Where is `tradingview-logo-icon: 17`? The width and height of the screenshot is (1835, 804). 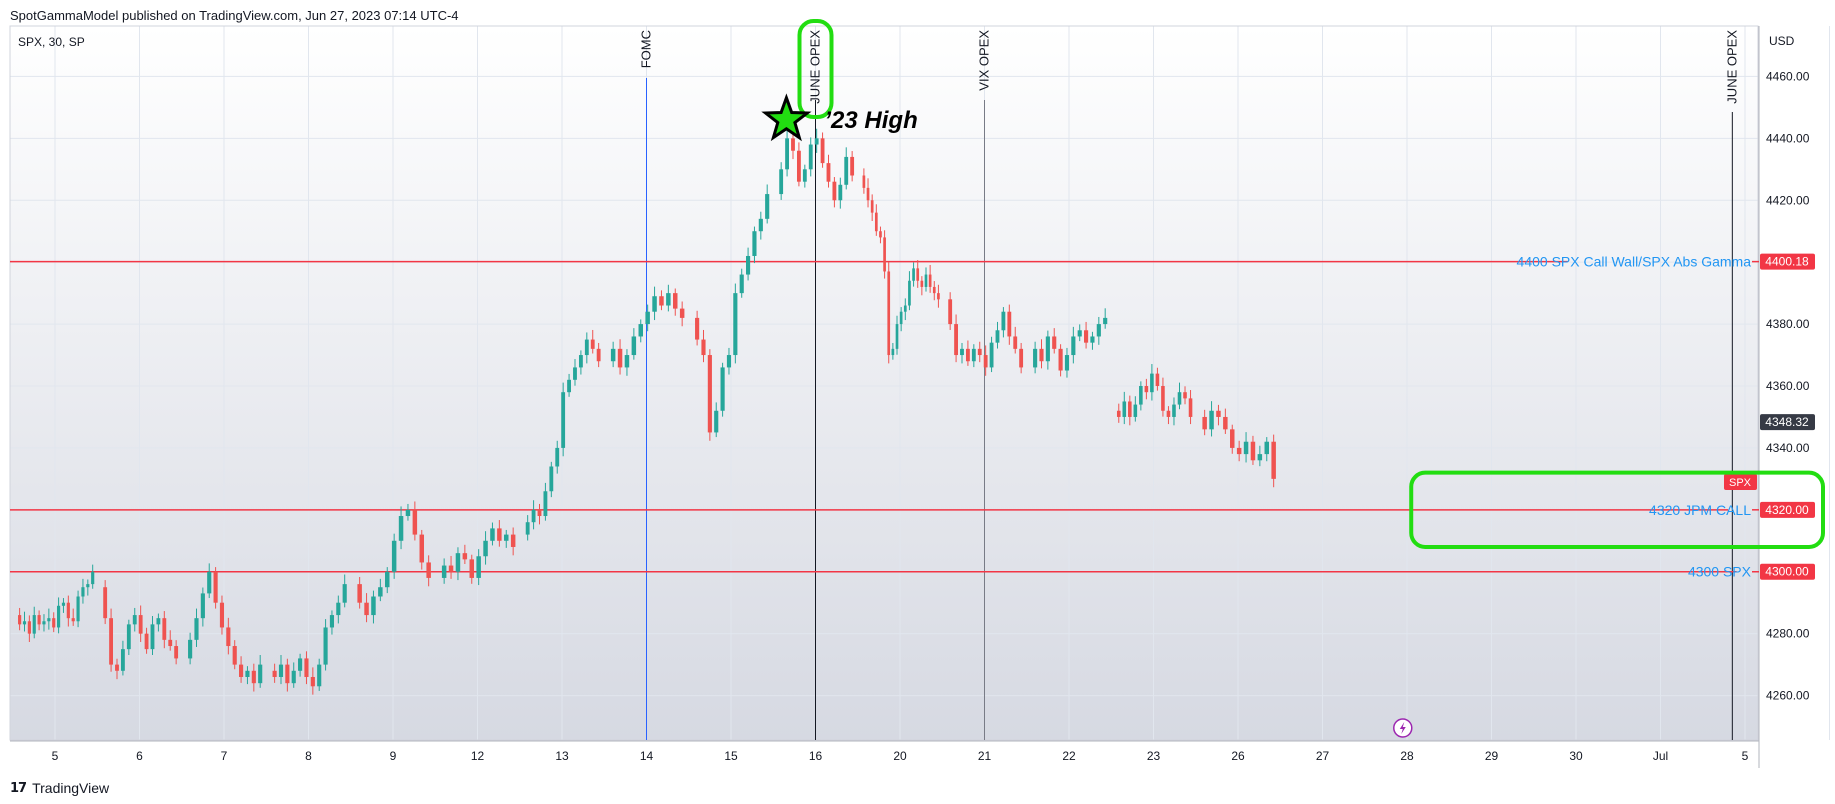
tradingview-logo-icon: 17 is located at coordinates (18, 788).